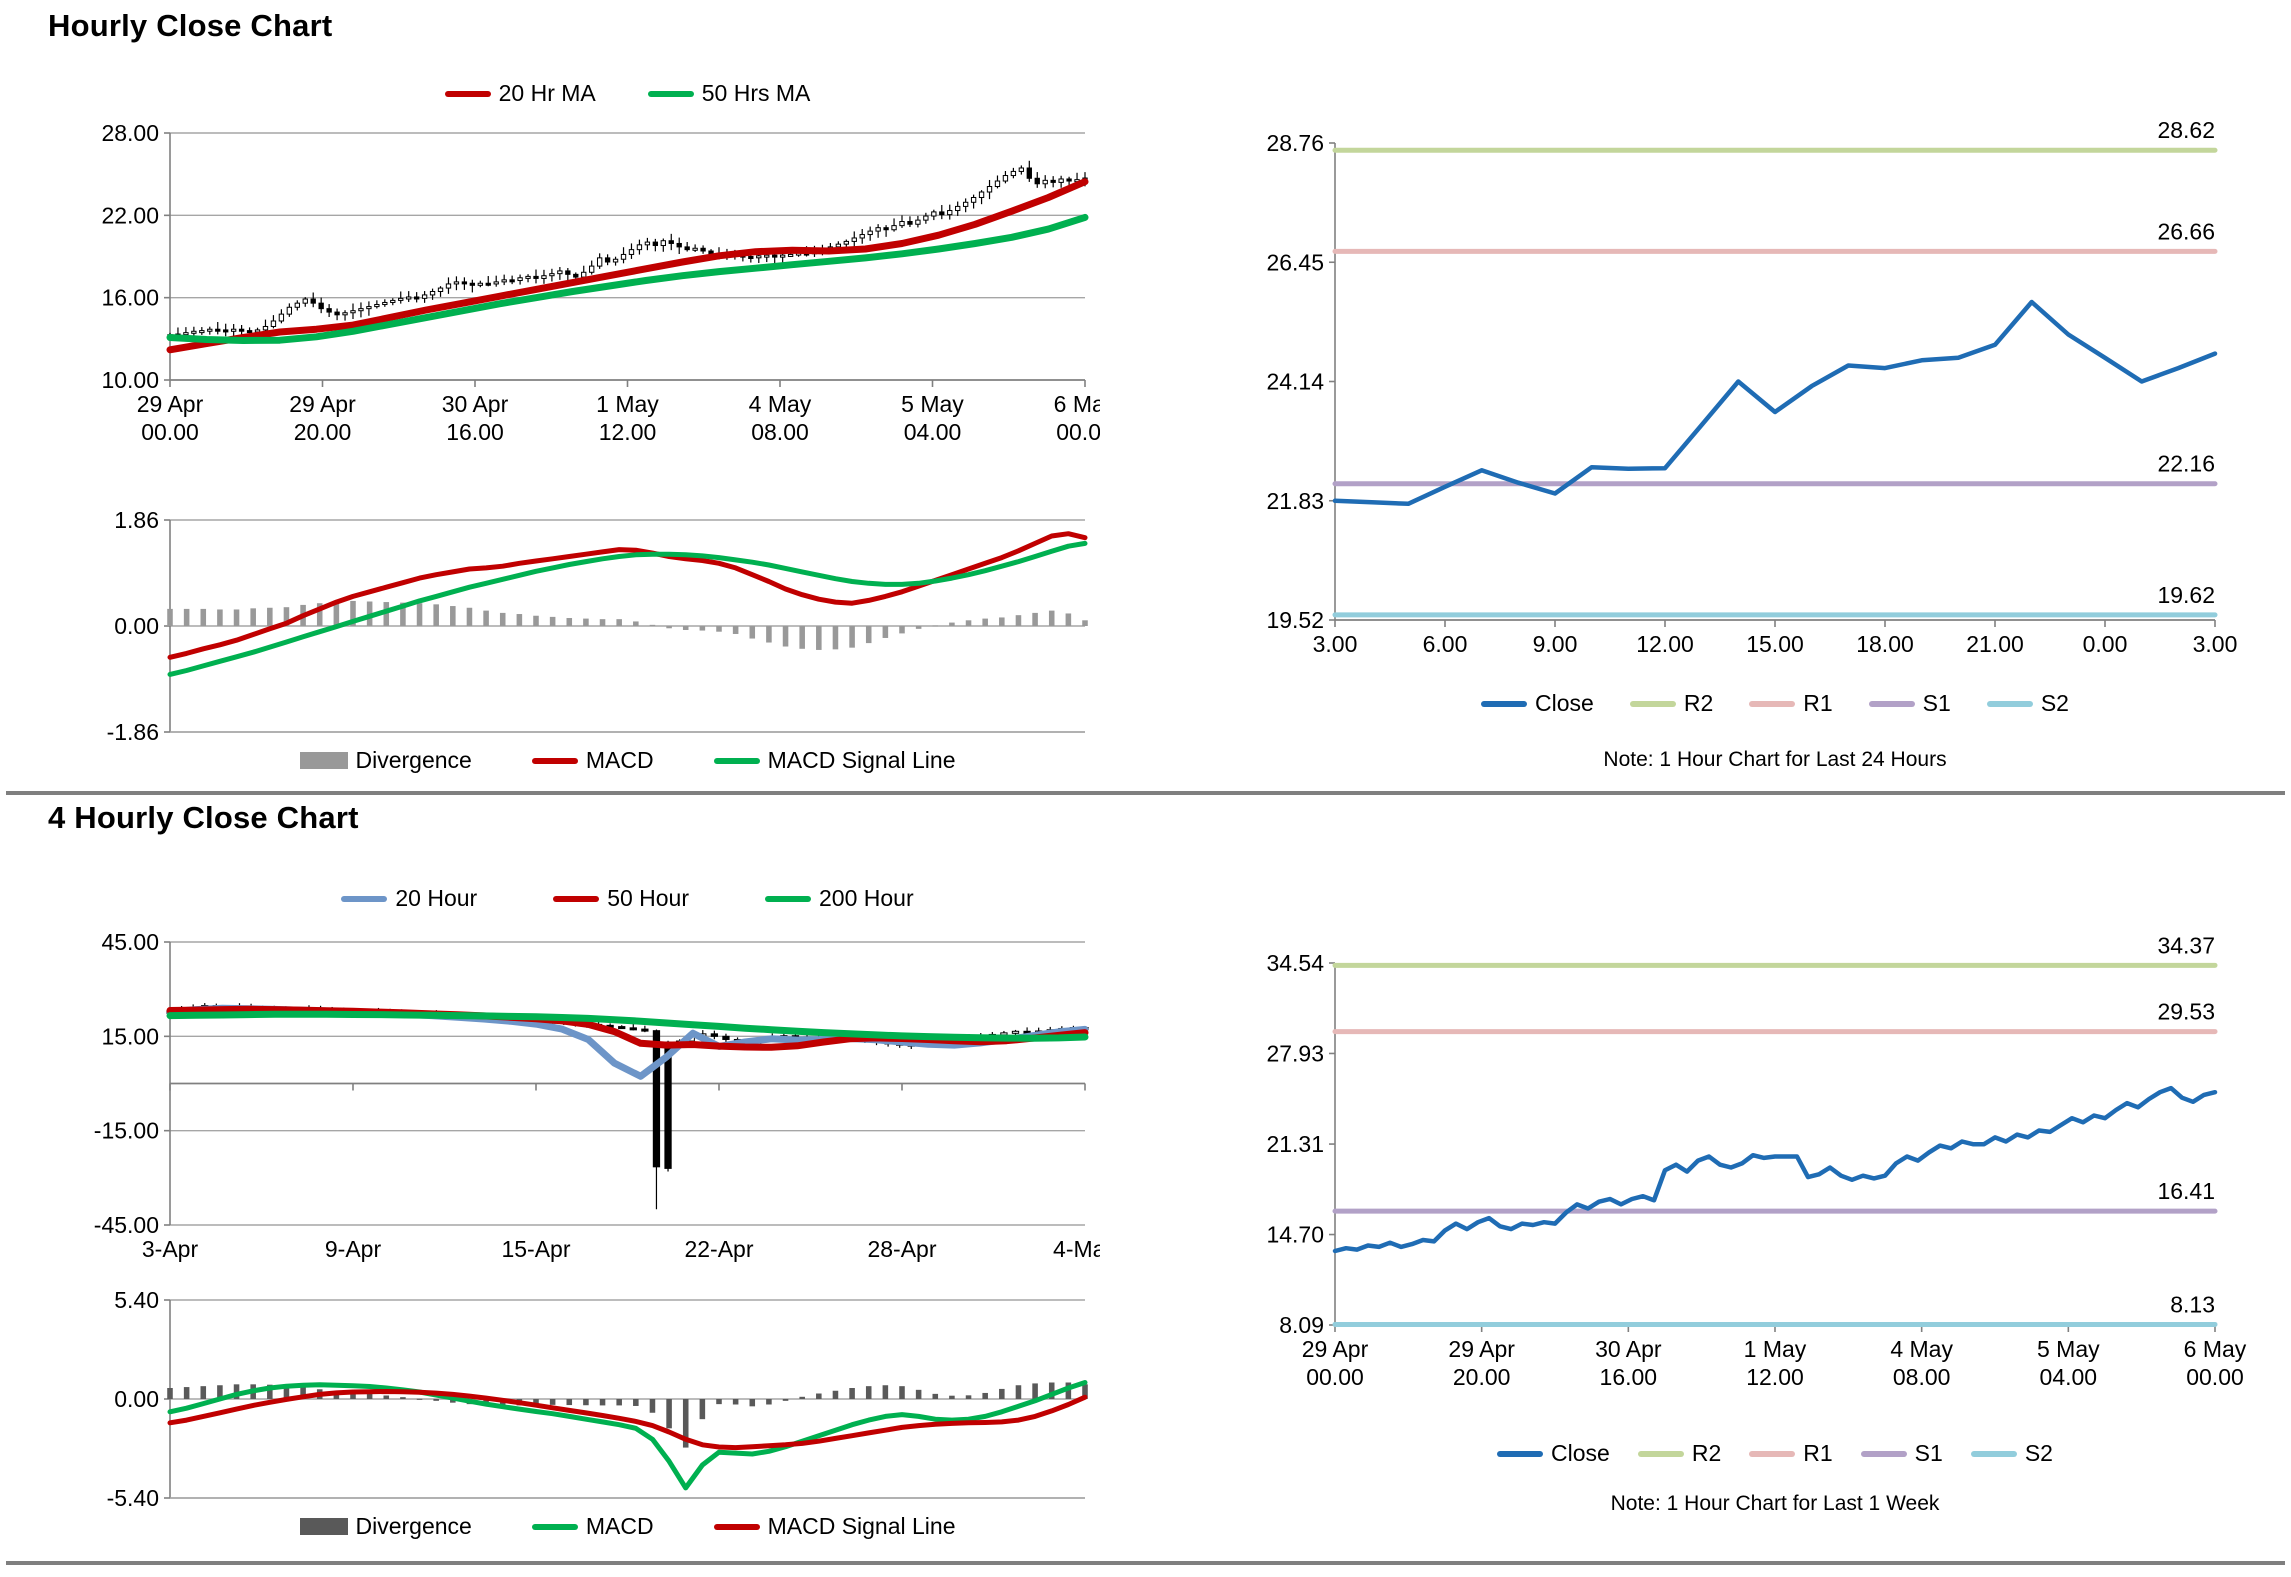 This screenshot has width=2291, height=1577. I want to click on legend-item-divergence: Divergence, so click(385, 760).